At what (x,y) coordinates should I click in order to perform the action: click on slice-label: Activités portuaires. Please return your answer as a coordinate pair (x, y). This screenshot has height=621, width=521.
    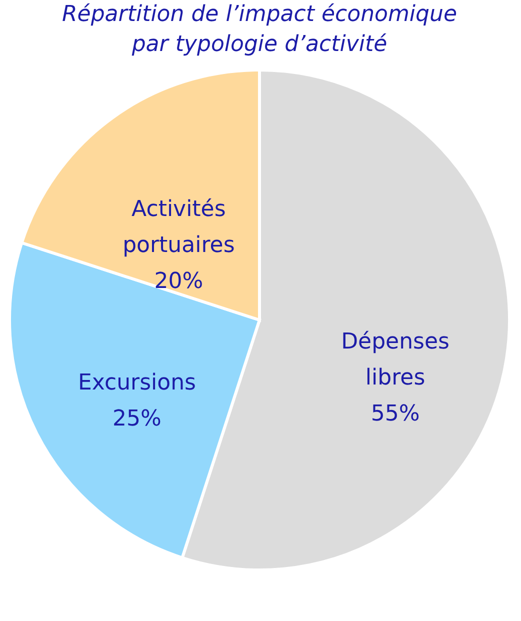
    Looking at the image, I should click on (178, 227).